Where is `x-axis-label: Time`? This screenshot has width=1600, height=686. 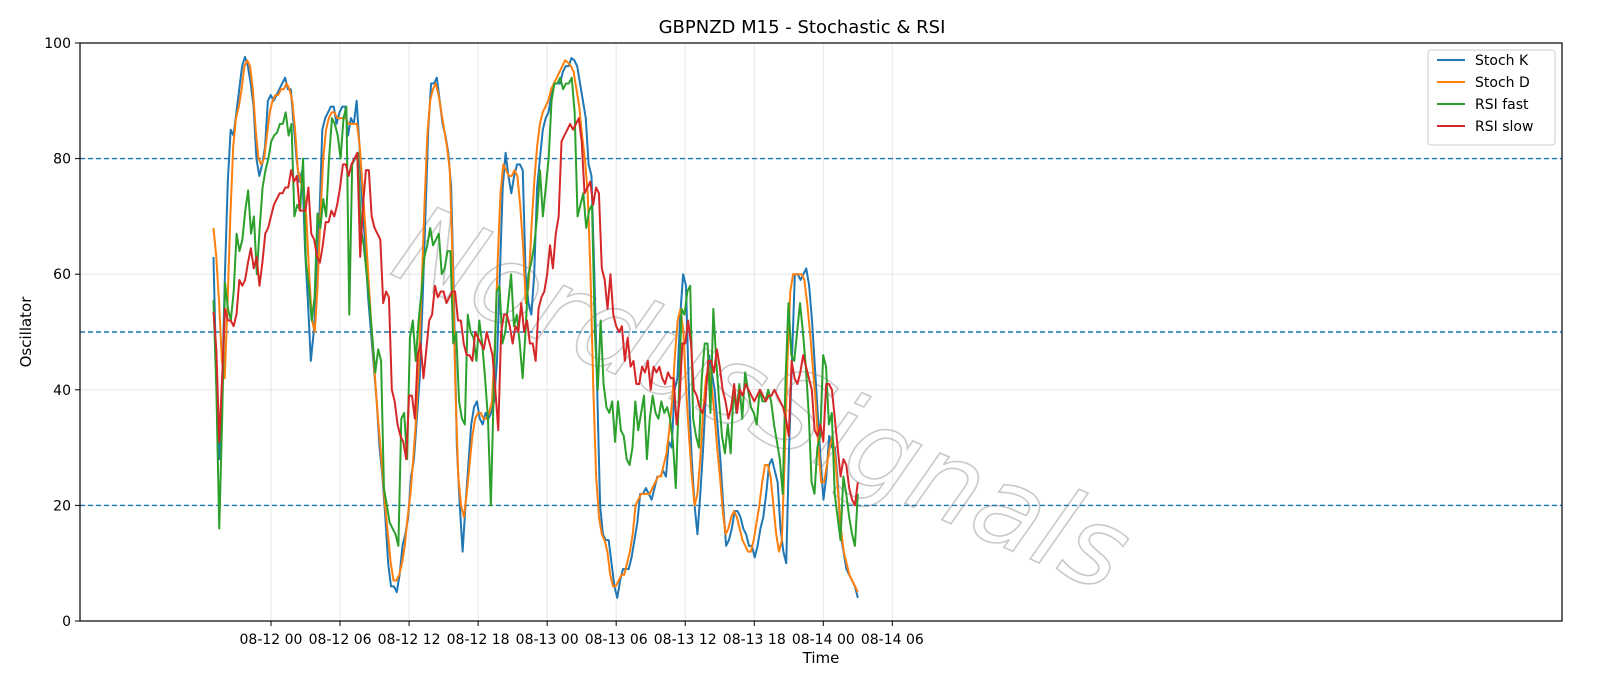
x-axis-label: Time is located at coordinates (821, 658).